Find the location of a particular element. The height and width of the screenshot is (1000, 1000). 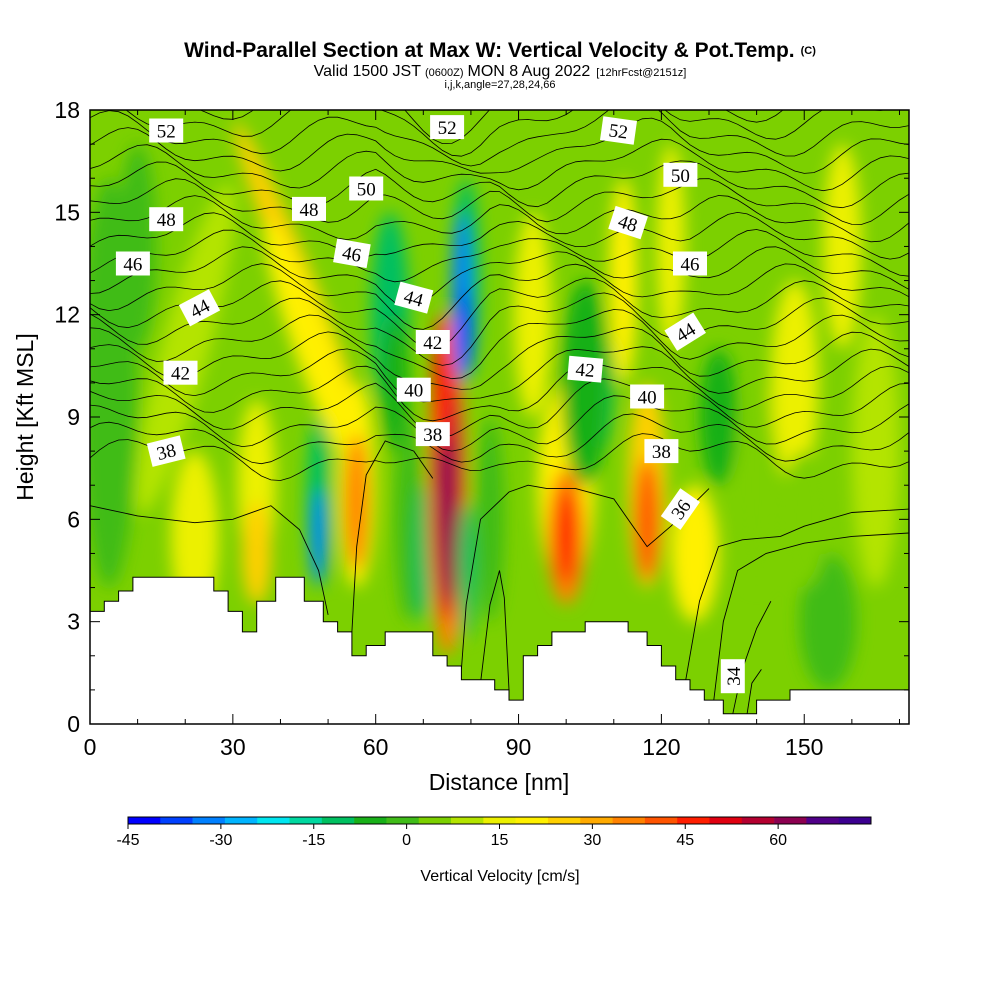

colorbar-title: Vertical Velocity [cm/s] is located at coordinates (499, 876).